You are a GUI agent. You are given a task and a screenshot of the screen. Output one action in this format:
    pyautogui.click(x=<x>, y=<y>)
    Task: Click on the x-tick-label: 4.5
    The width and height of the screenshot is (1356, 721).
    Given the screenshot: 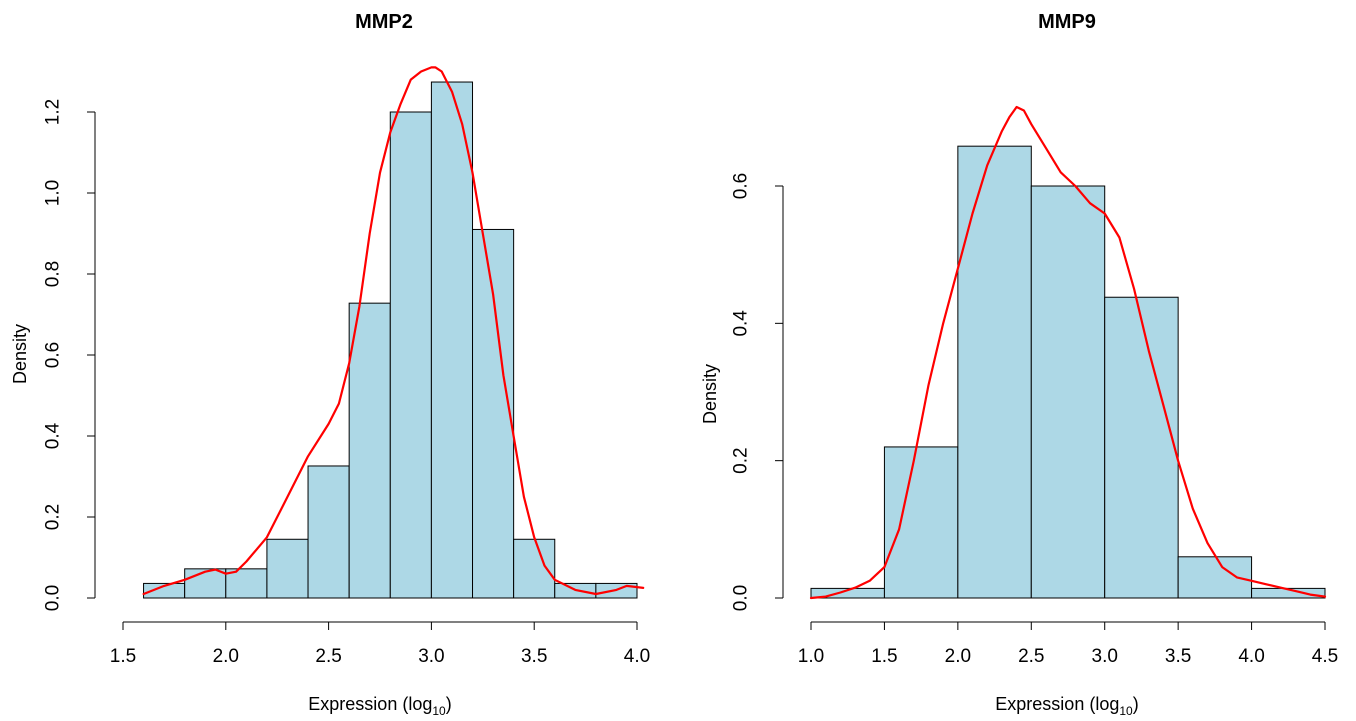 What is the action you would take?
    pyautogui.click(x=1325, y=656)
    